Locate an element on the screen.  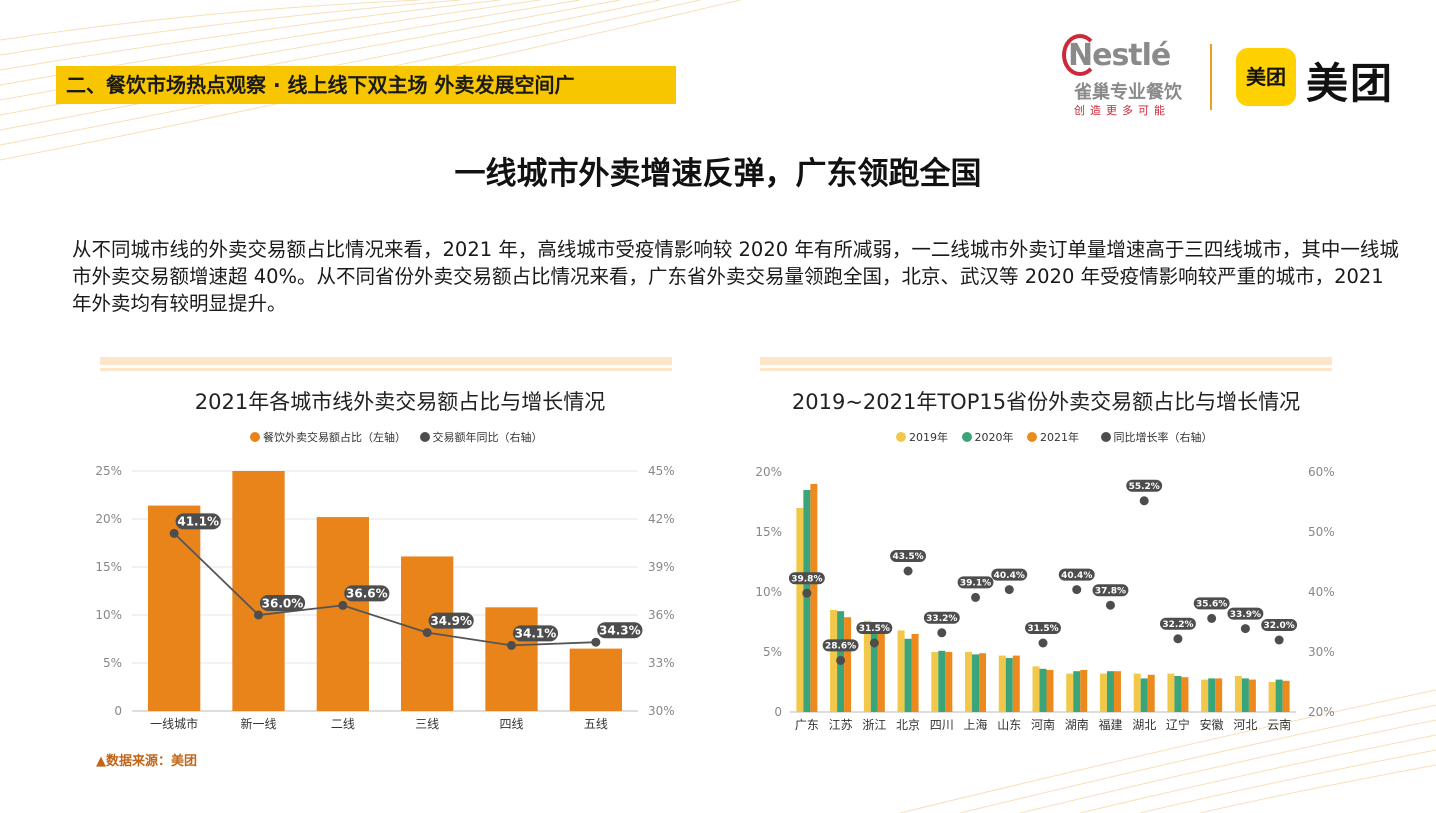
data-source: ▲数据来源：美团 is located at coordinates (146, 761).